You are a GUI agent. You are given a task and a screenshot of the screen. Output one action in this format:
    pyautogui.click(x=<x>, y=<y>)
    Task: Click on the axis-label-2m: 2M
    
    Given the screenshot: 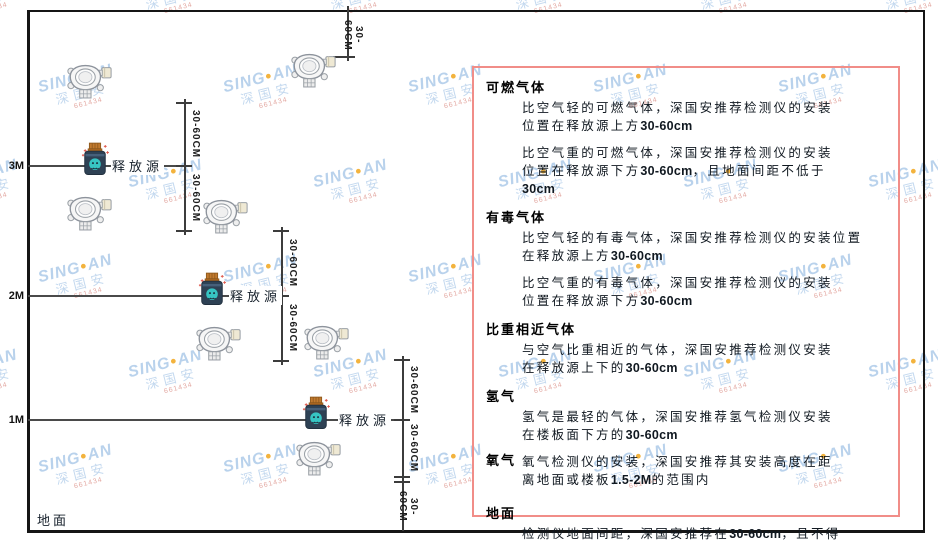 What is the action you would take?
    pyautogui.click(x=16, y=296)
    